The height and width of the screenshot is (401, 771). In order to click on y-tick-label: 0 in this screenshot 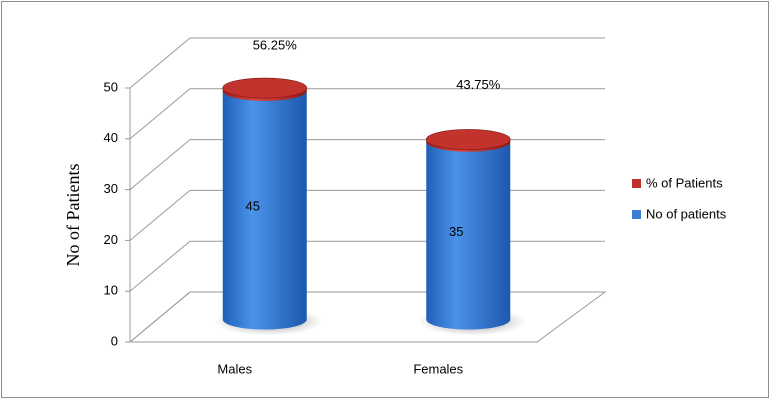, I will do `click(114, 340)`.